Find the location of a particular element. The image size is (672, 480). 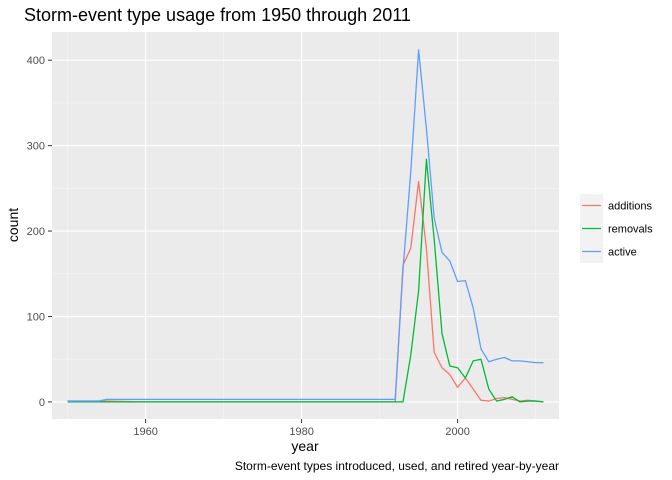

legend: additions removals active is located at coordinates (616, 228).